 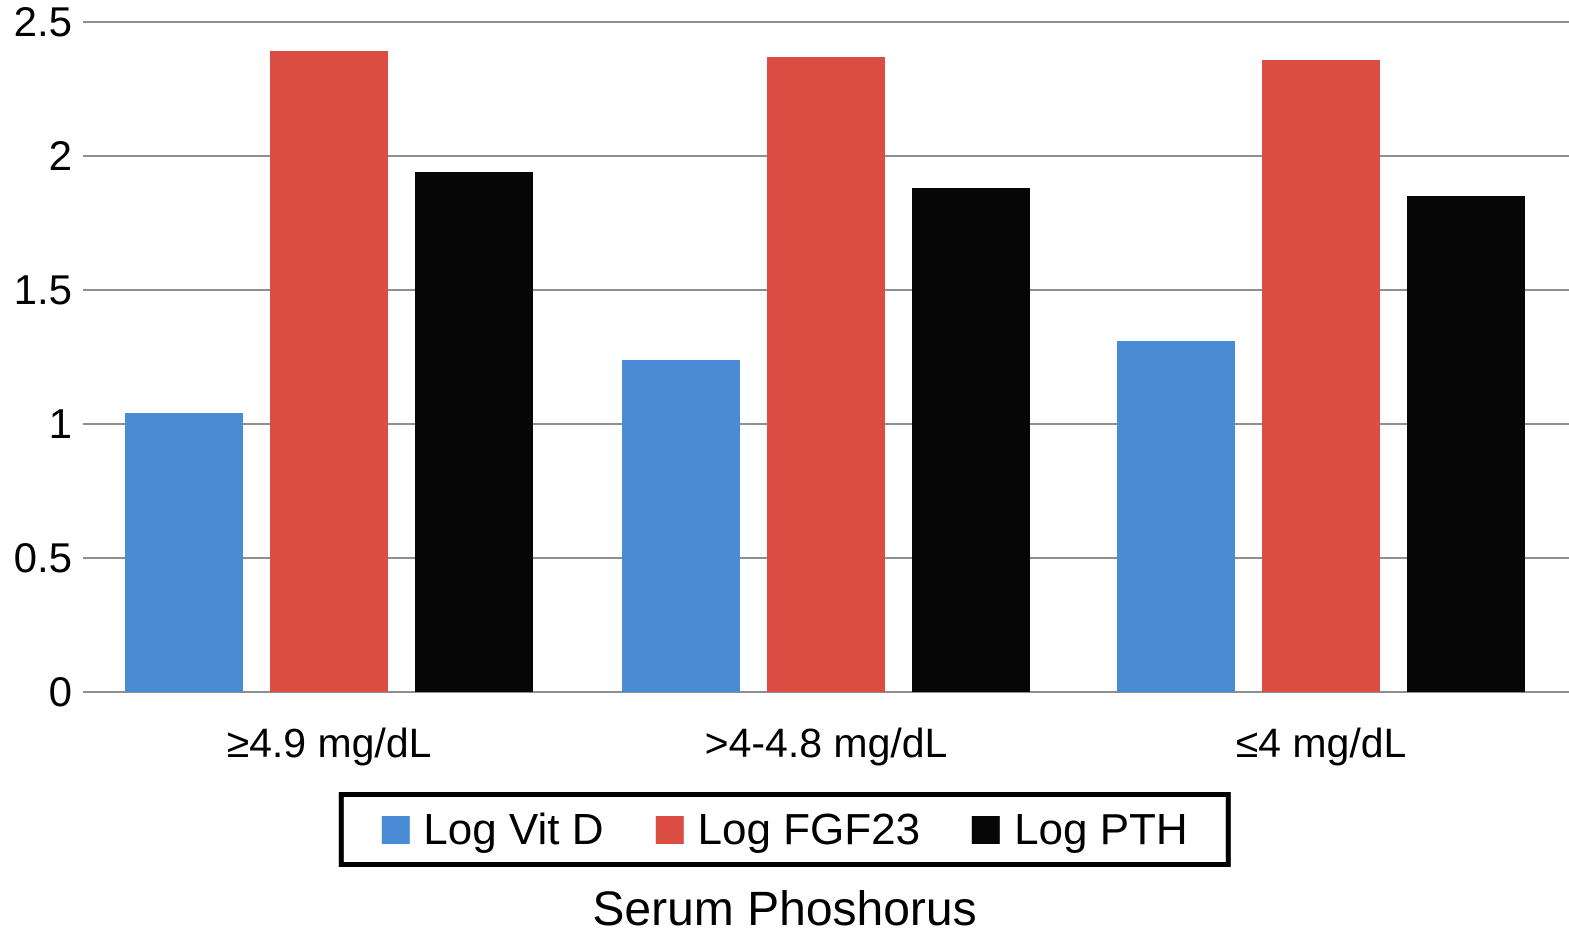 What do you see at coordinates (329, 743) in the screenshot?
I see `category-label: ≥4.9 mg/dL` at bounding box center [329, 743].